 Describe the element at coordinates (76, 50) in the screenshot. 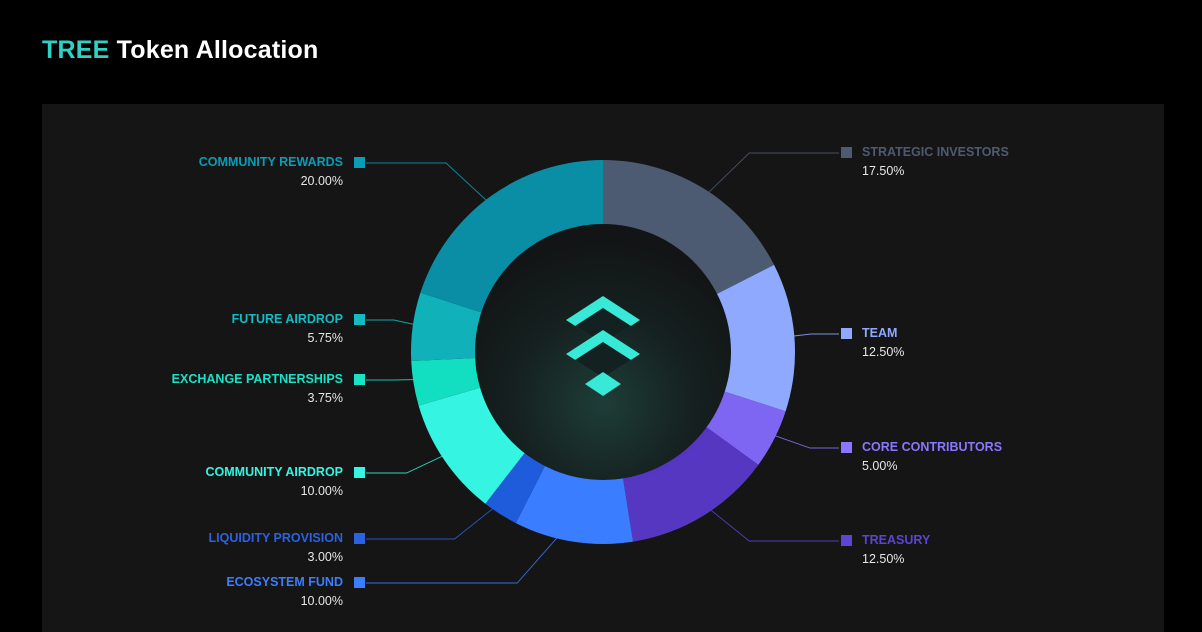

I see `title-accent: TREE` at that location.